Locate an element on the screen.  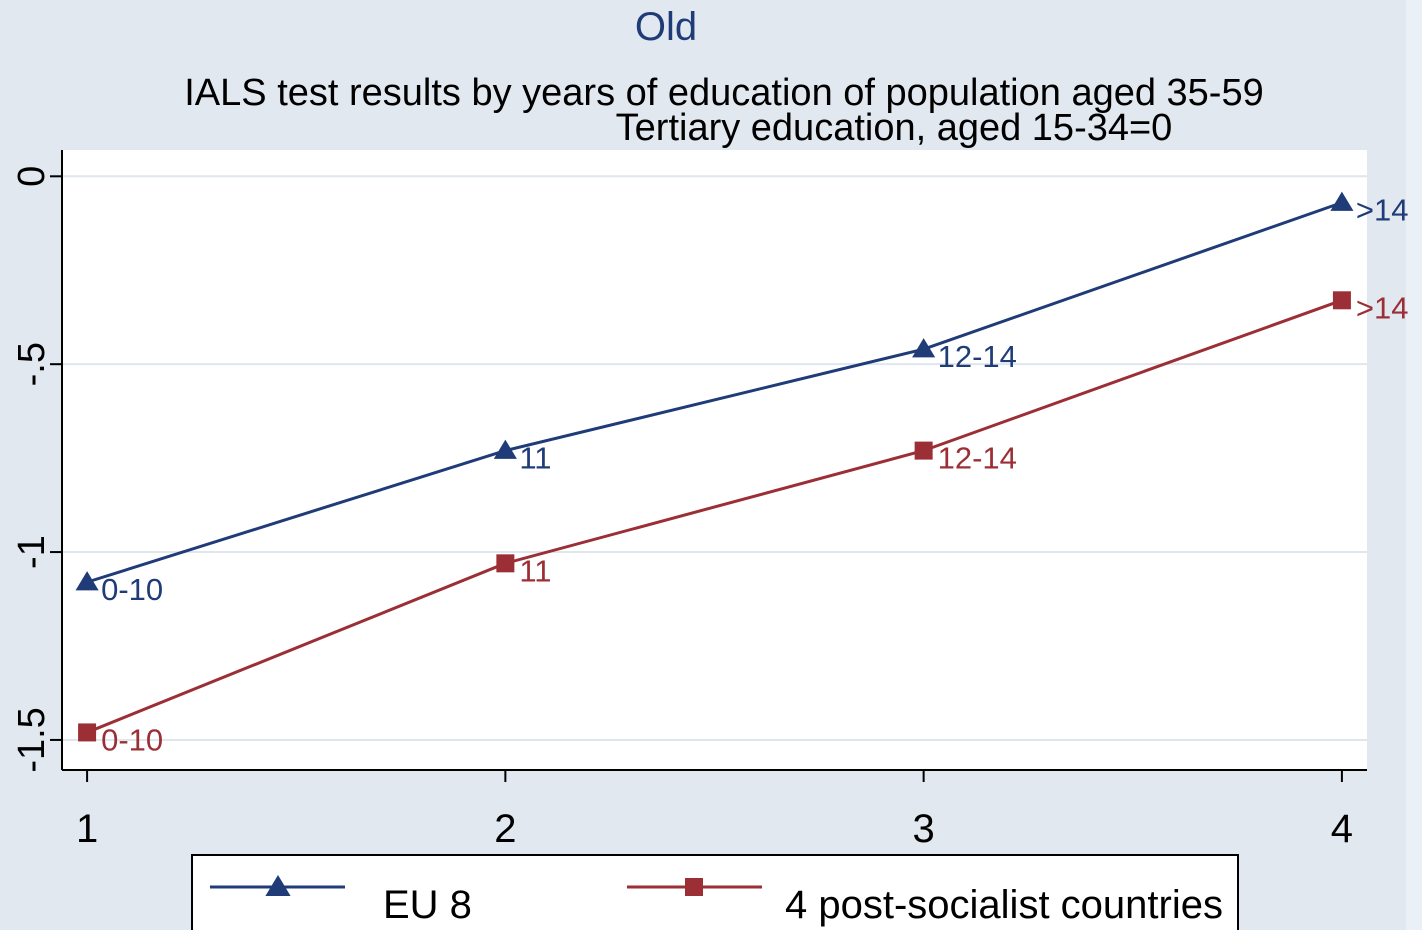
x-tick-label-0: 1 is located at coordinates (87, 829).